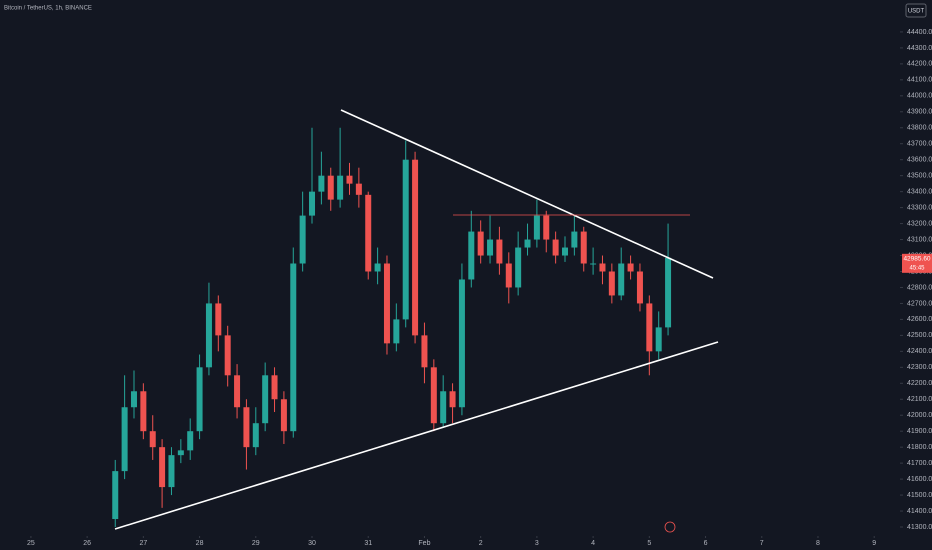 This screenshot has height=550, width=932. I want to click on y-tick-label: 41800.00, so click(919, 447).